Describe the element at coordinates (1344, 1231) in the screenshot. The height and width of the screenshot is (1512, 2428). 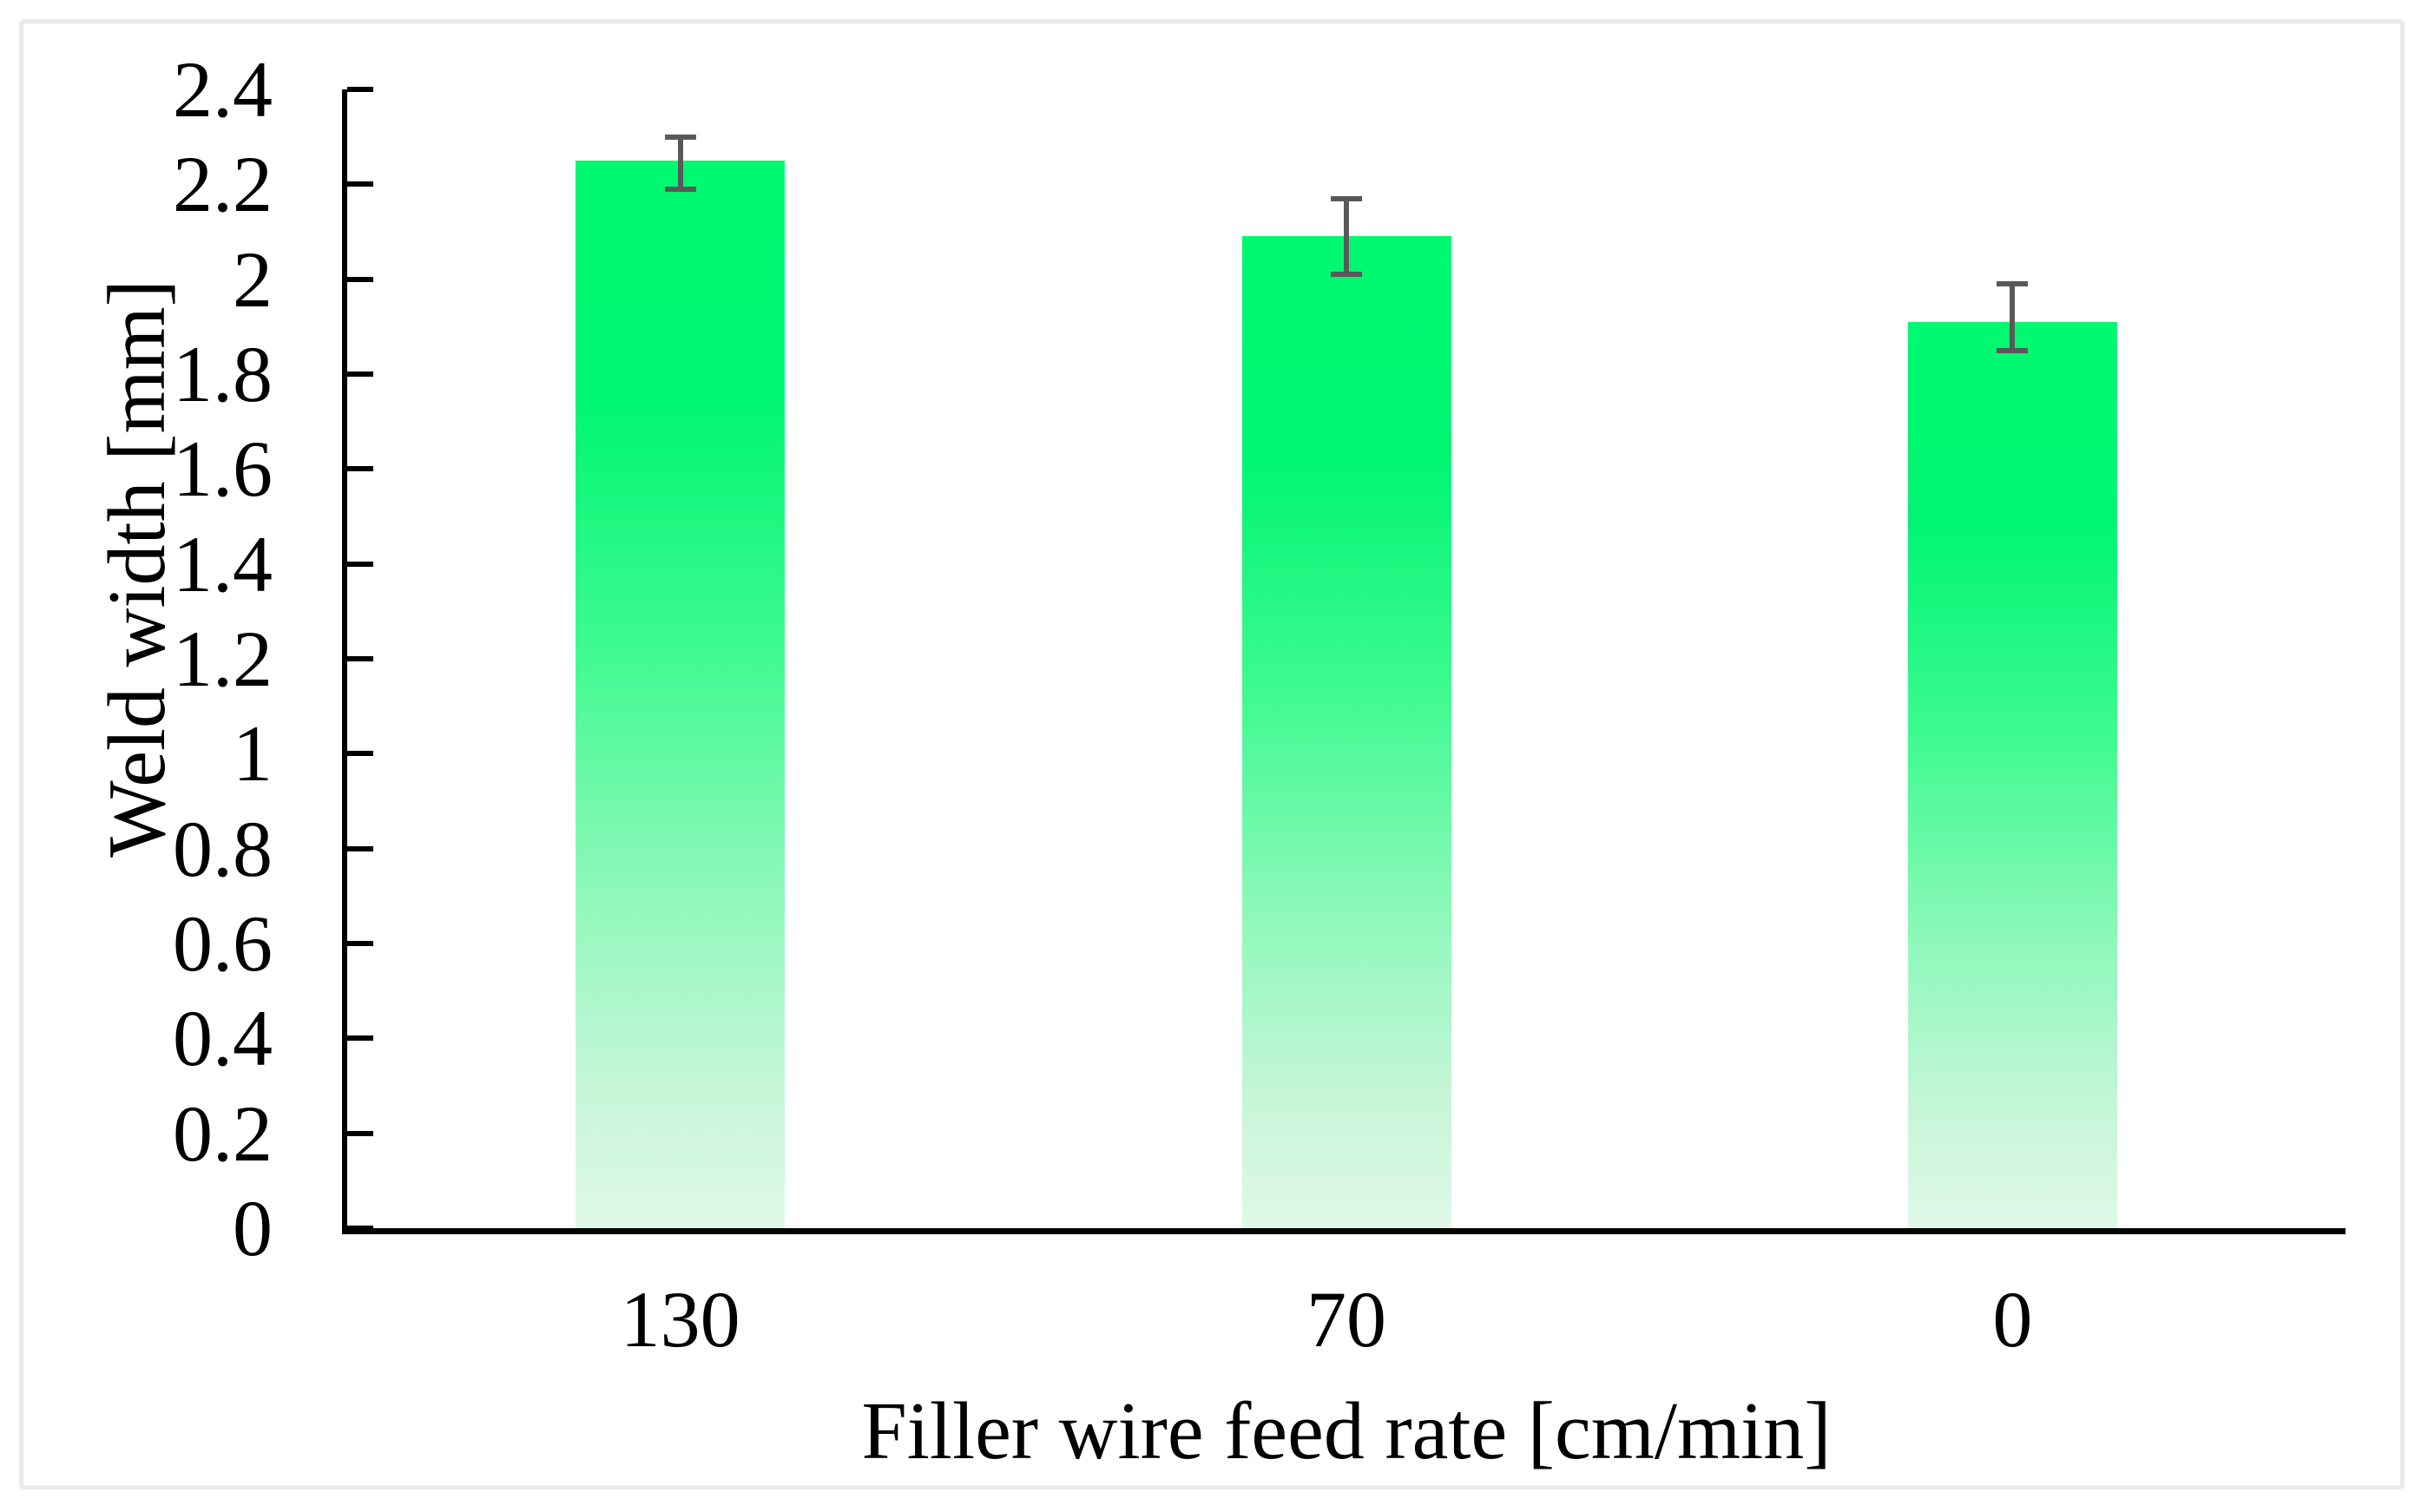
I see `x-axis-line` at that location.